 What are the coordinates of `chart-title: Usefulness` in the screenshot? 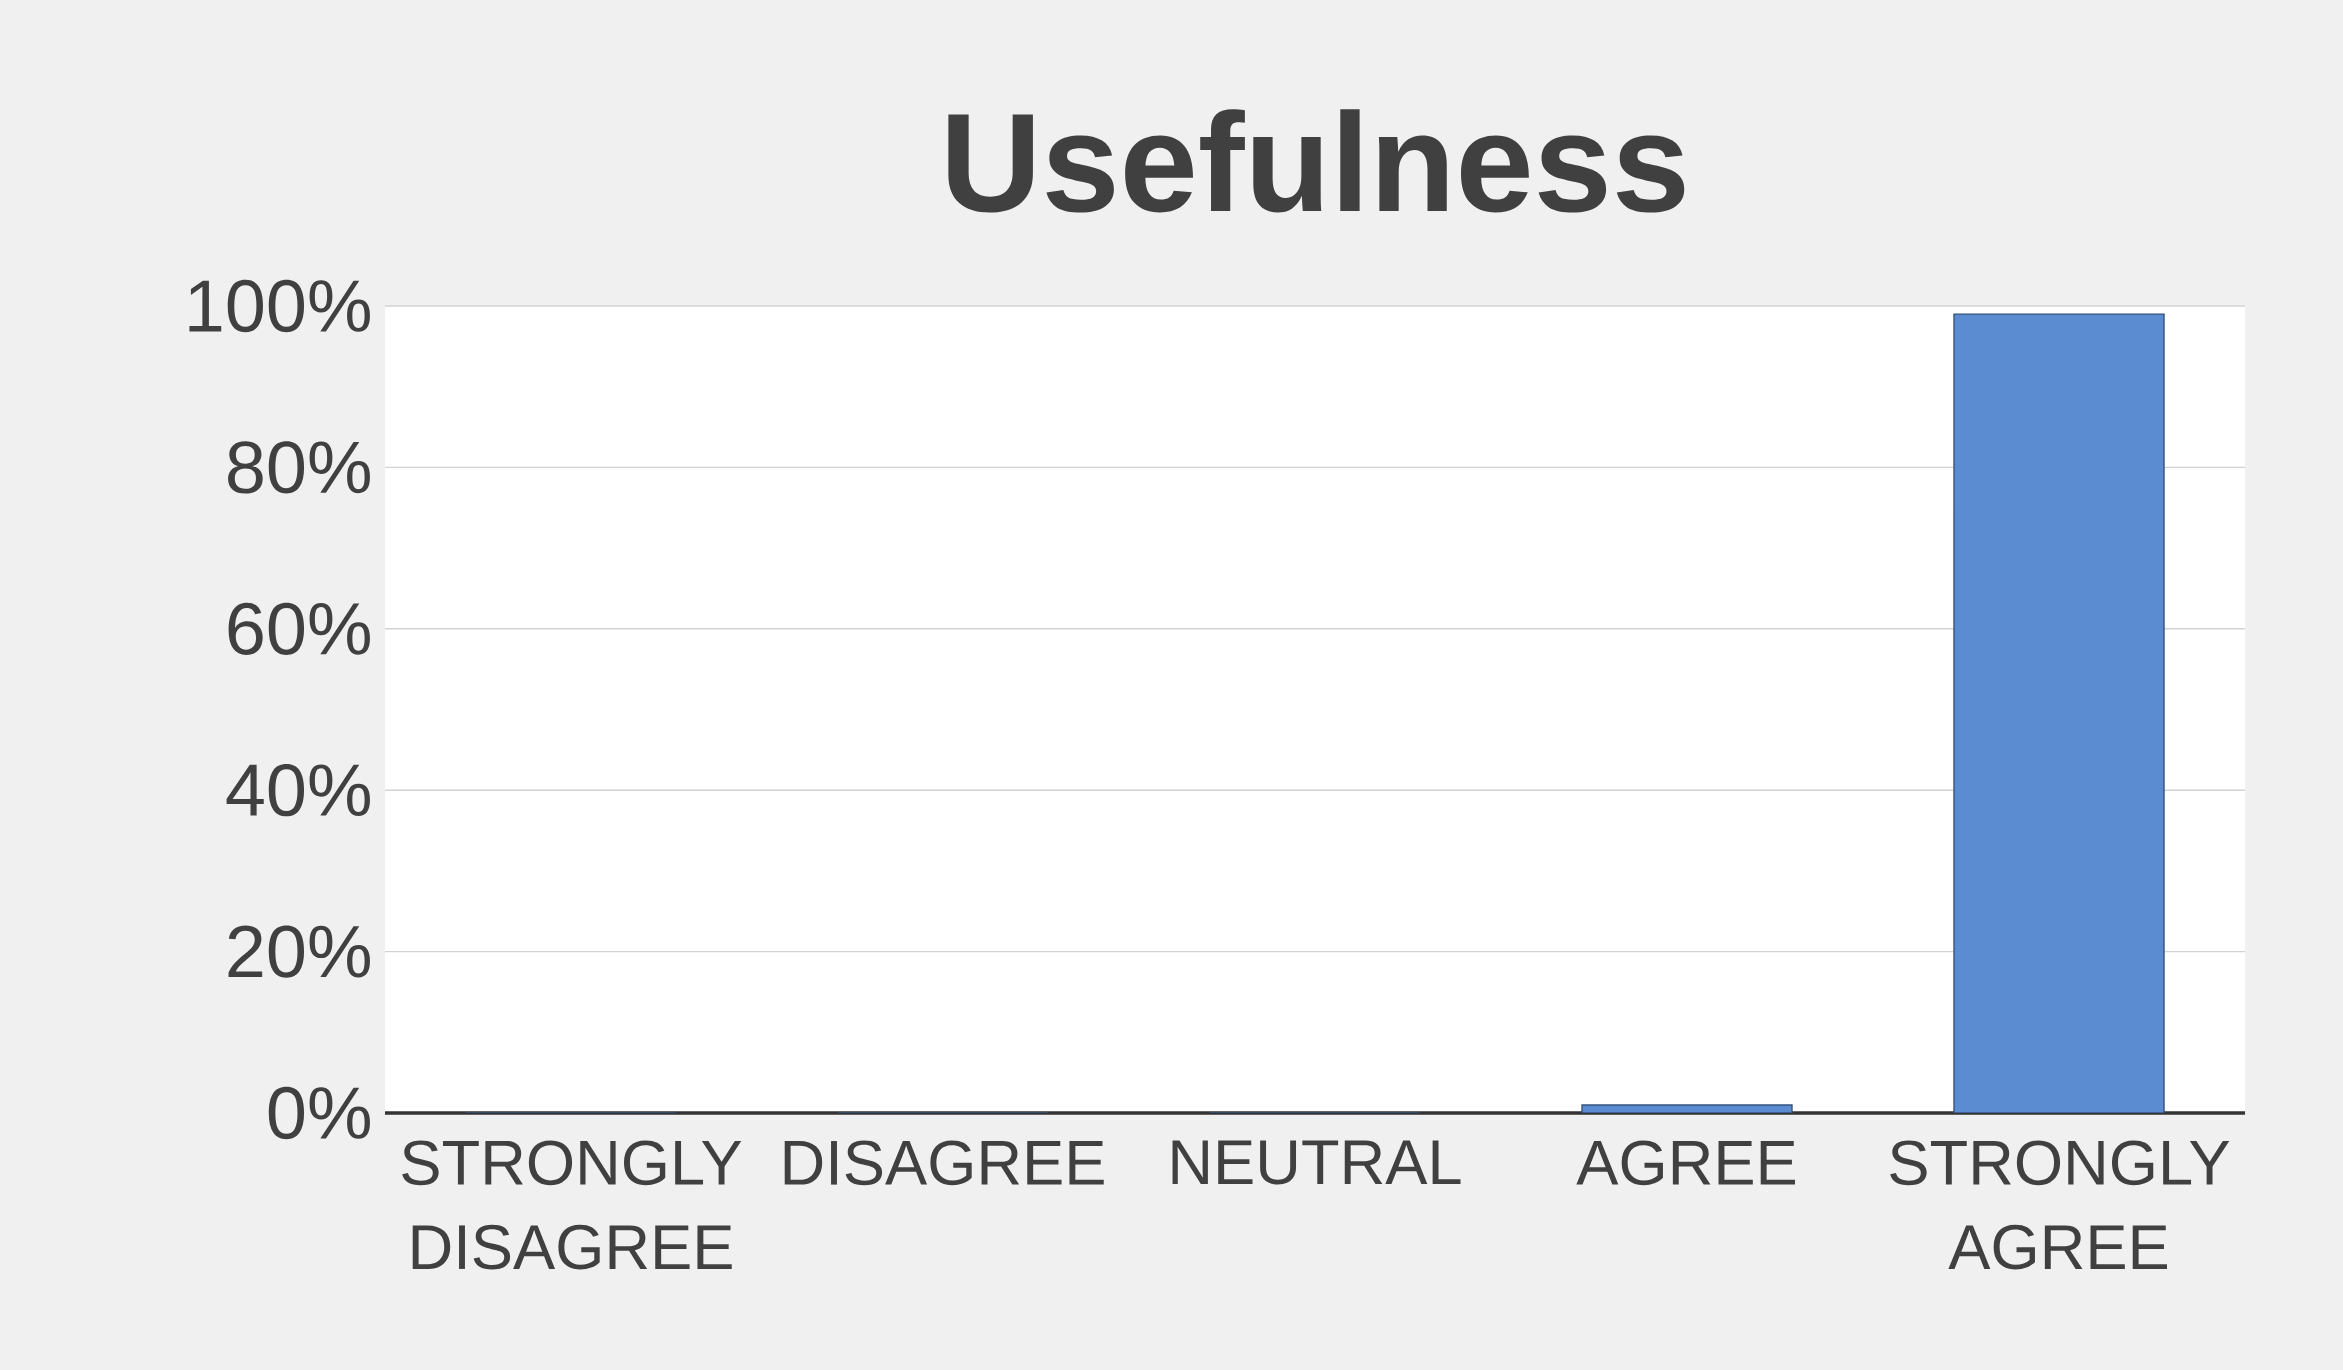 It's located at (1316, 161).